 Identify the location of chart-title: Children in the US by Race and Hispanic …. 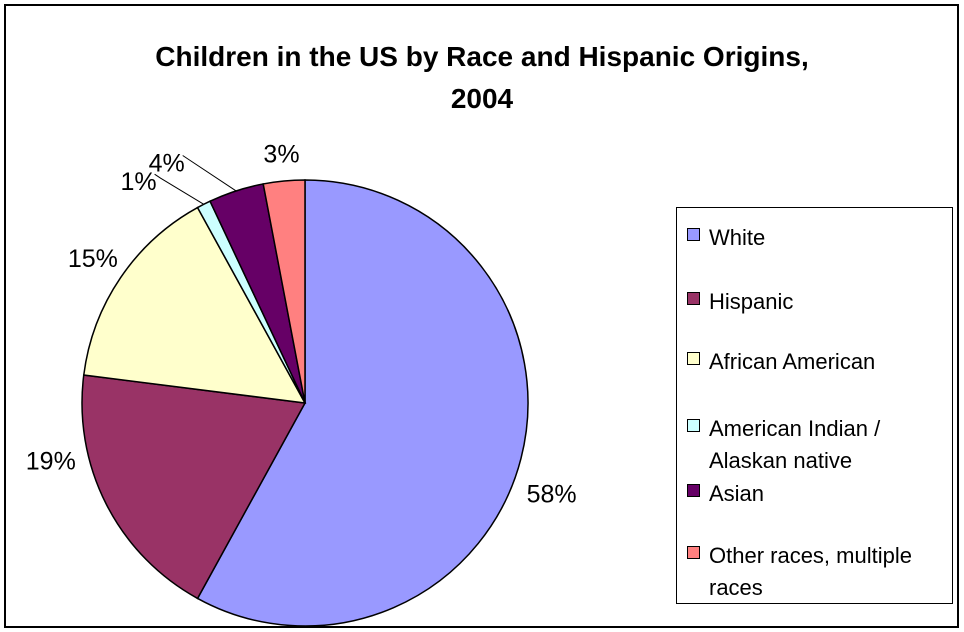
(482, 78).